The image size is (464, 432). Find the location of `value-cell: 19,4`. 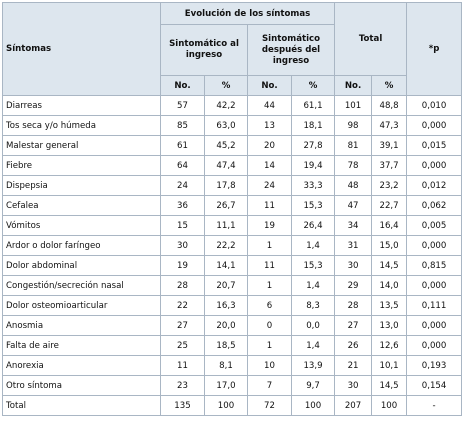

value-cell: 19,4 is located at coordinates (313, 165).